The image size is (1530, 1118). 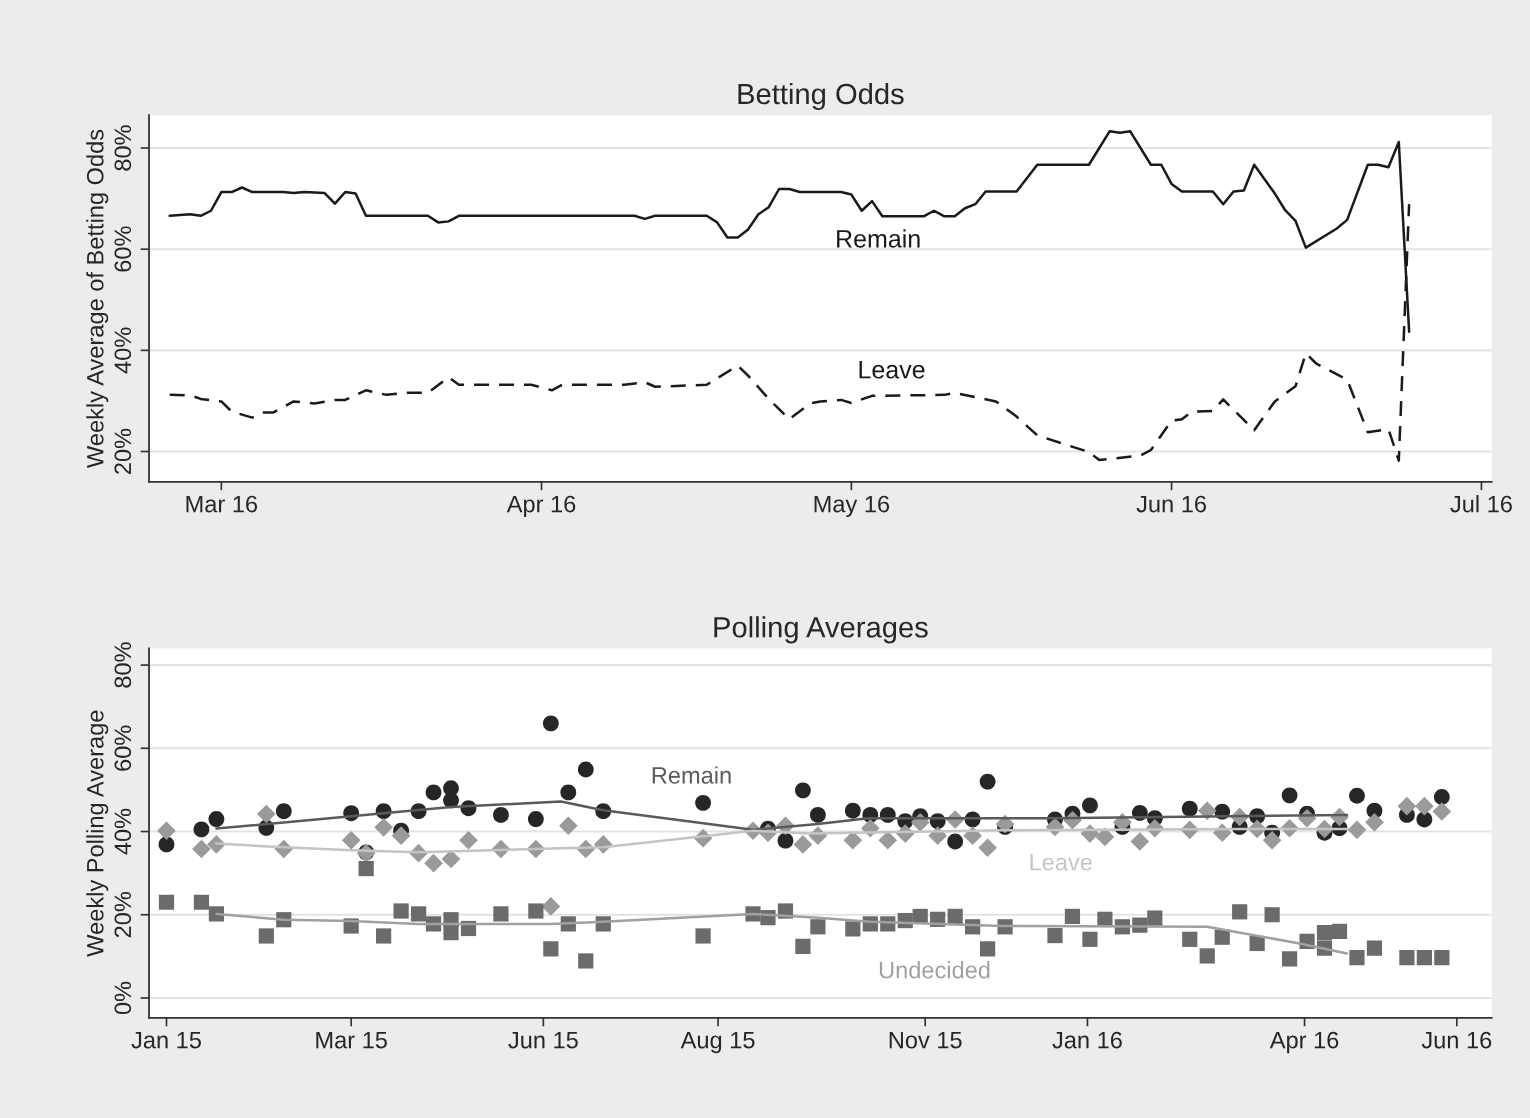 What do you see at coordinates (541, 506) in the screenshot?
I see `x-tick-label: Apr 16` at bounding box center [541, 506].